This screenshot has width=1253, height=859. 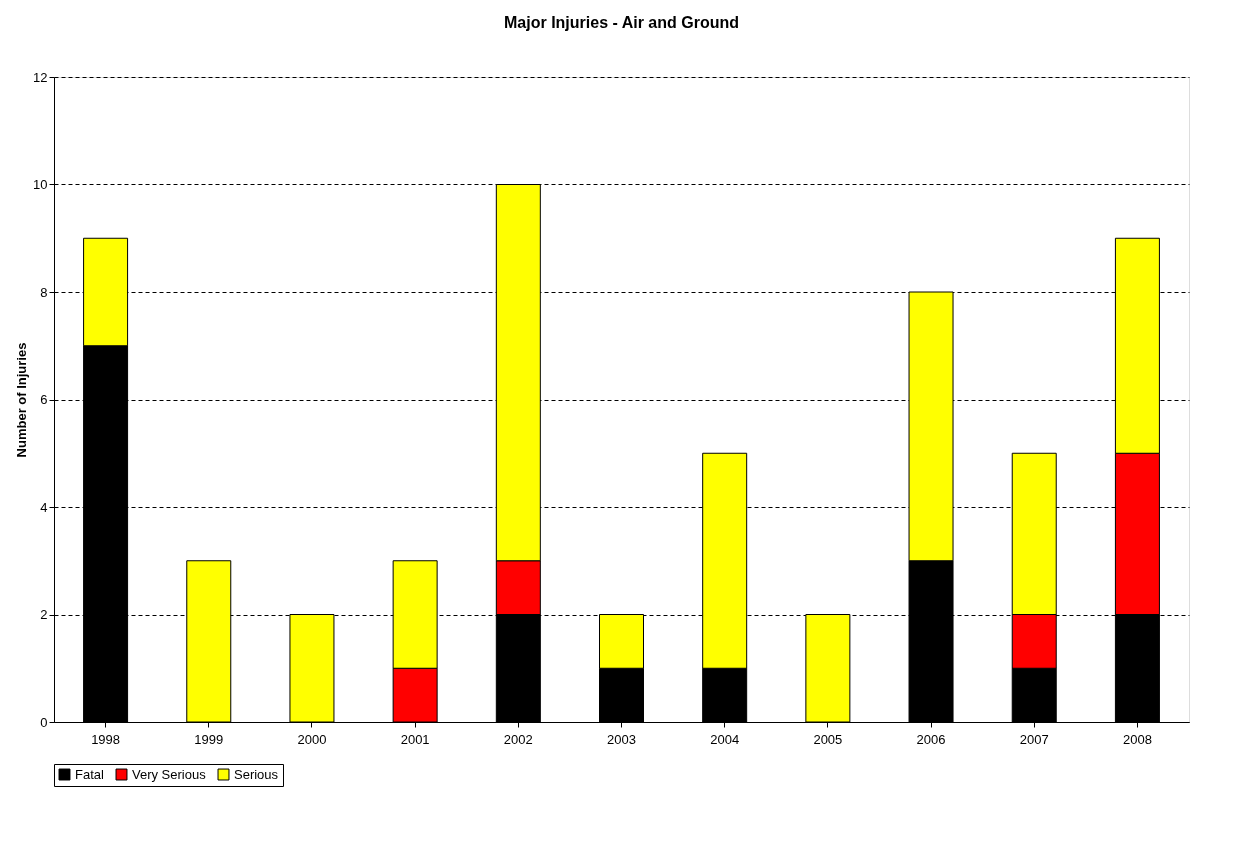 What do you see at coordinates (44, 292) in the screenshot?
I see `y-tick-label: 8` at bounding box center [44, 292].